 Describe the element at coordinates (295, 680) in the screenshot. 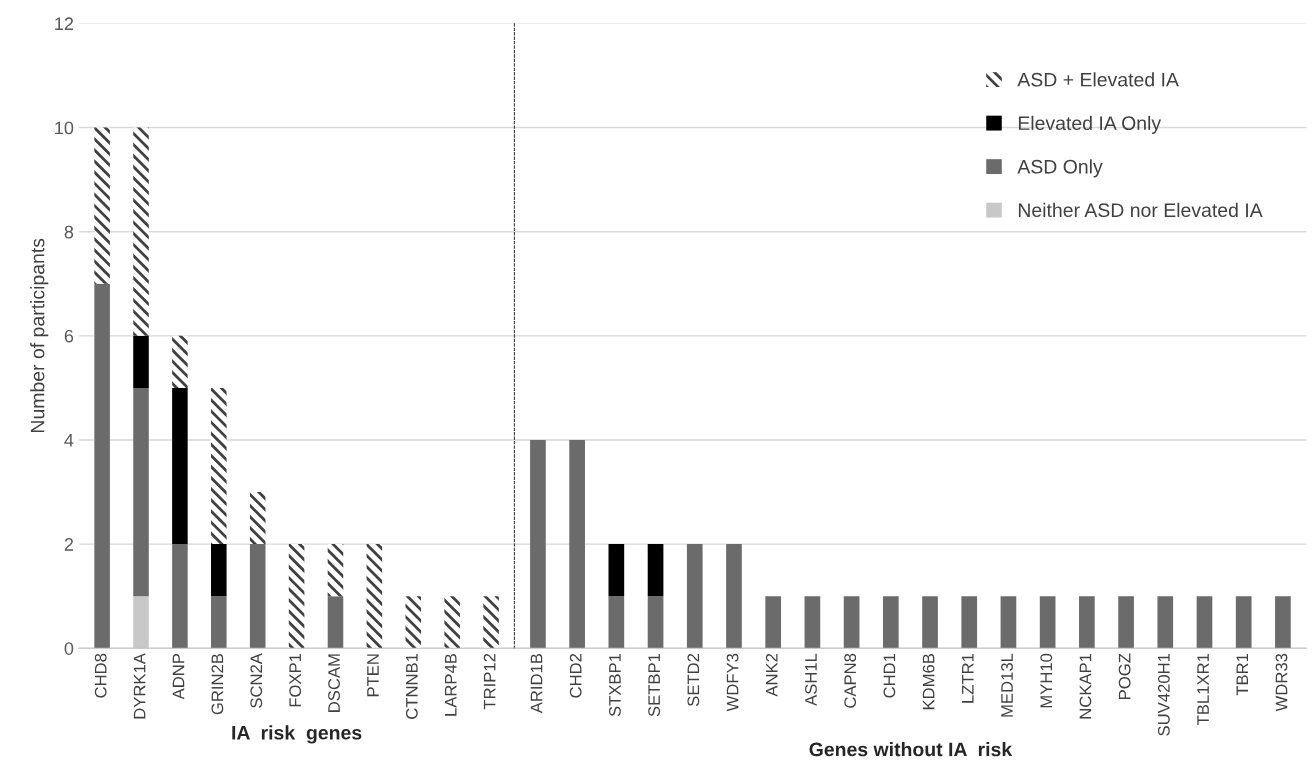

I see `x-tick-label: FOXP1` at that location.